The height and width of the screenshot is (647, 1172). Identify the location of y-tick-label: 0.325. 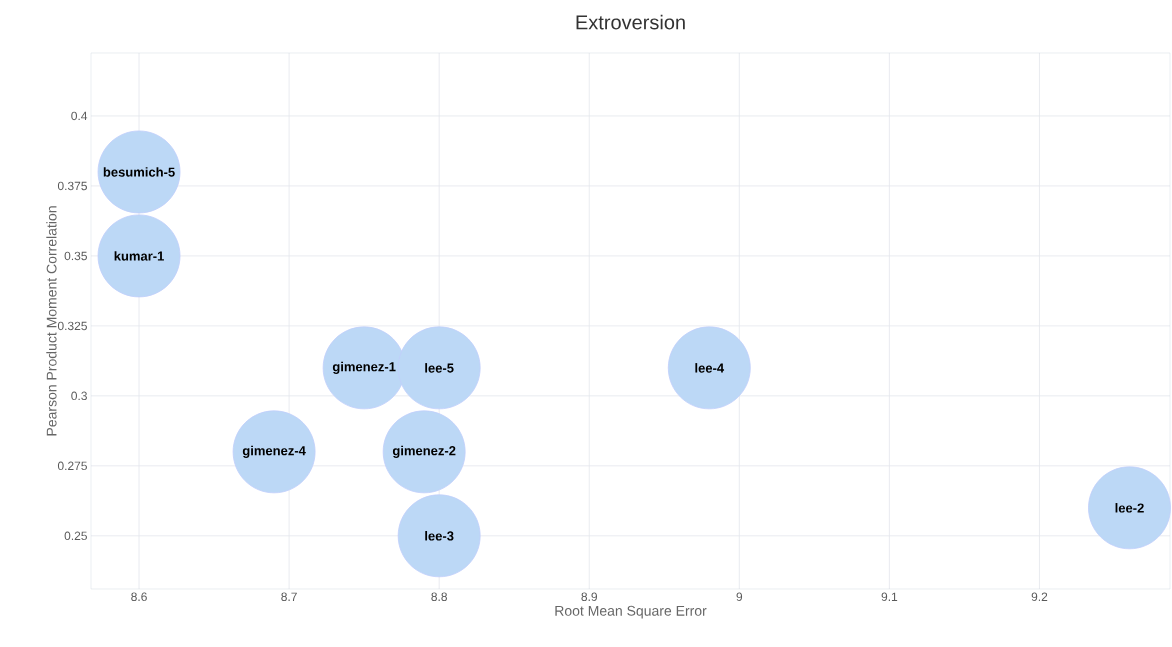
(72, 326).